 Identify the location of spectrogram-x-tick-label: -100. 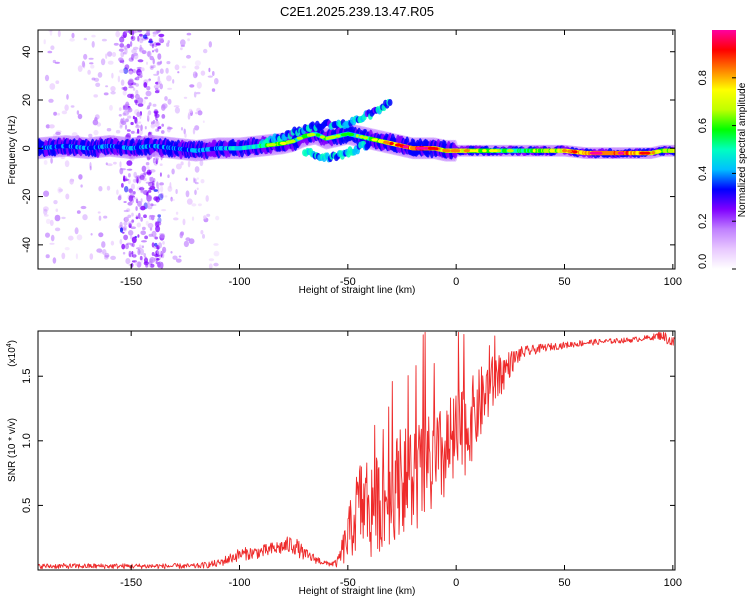
(239, 282).